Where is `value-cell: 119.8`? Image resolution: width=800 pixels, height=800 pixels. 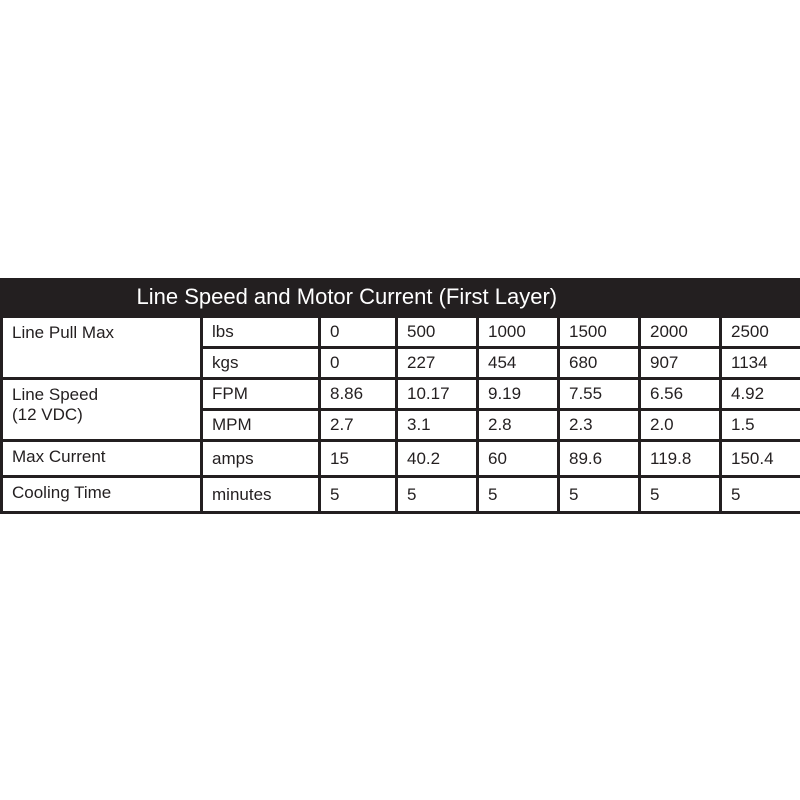
value-cell: 119.8 is located at coordinates (680, 458).